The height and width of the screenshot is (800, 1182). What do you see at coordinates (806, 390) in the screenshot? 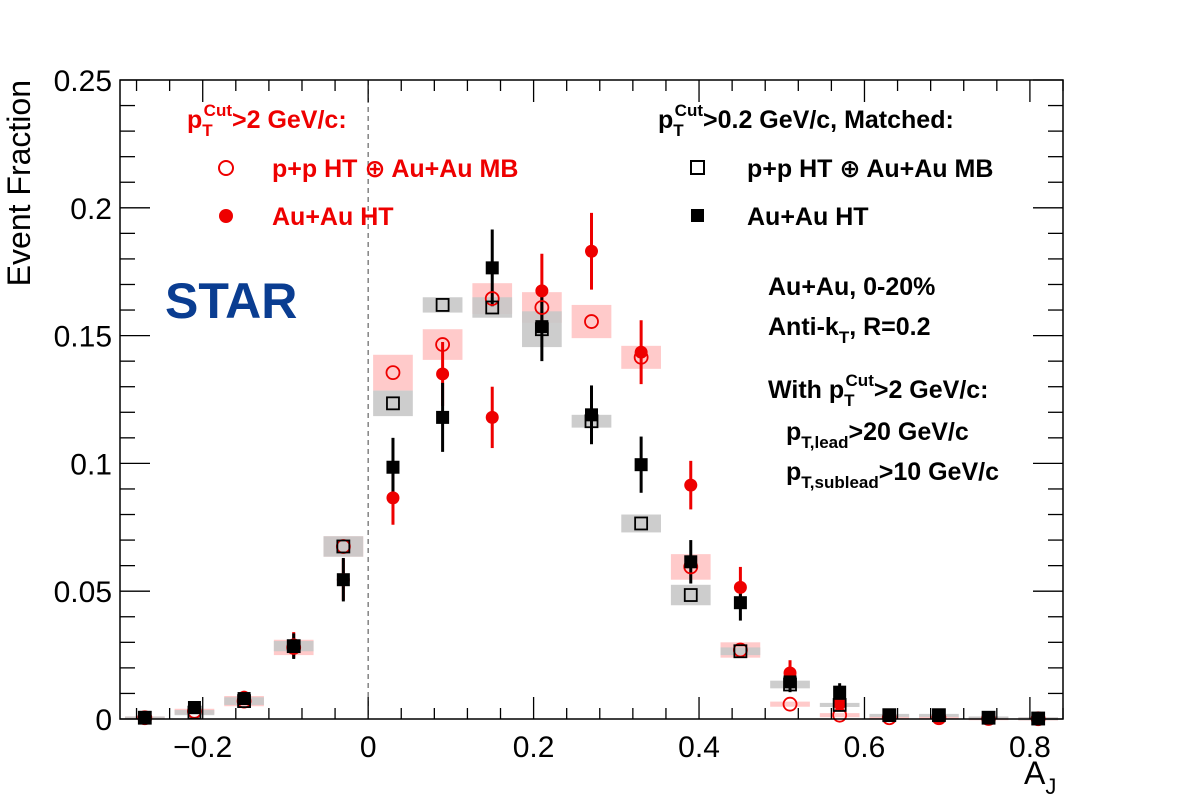
I see `annotation-with-pre: With p` at bounding box center [806, 390].